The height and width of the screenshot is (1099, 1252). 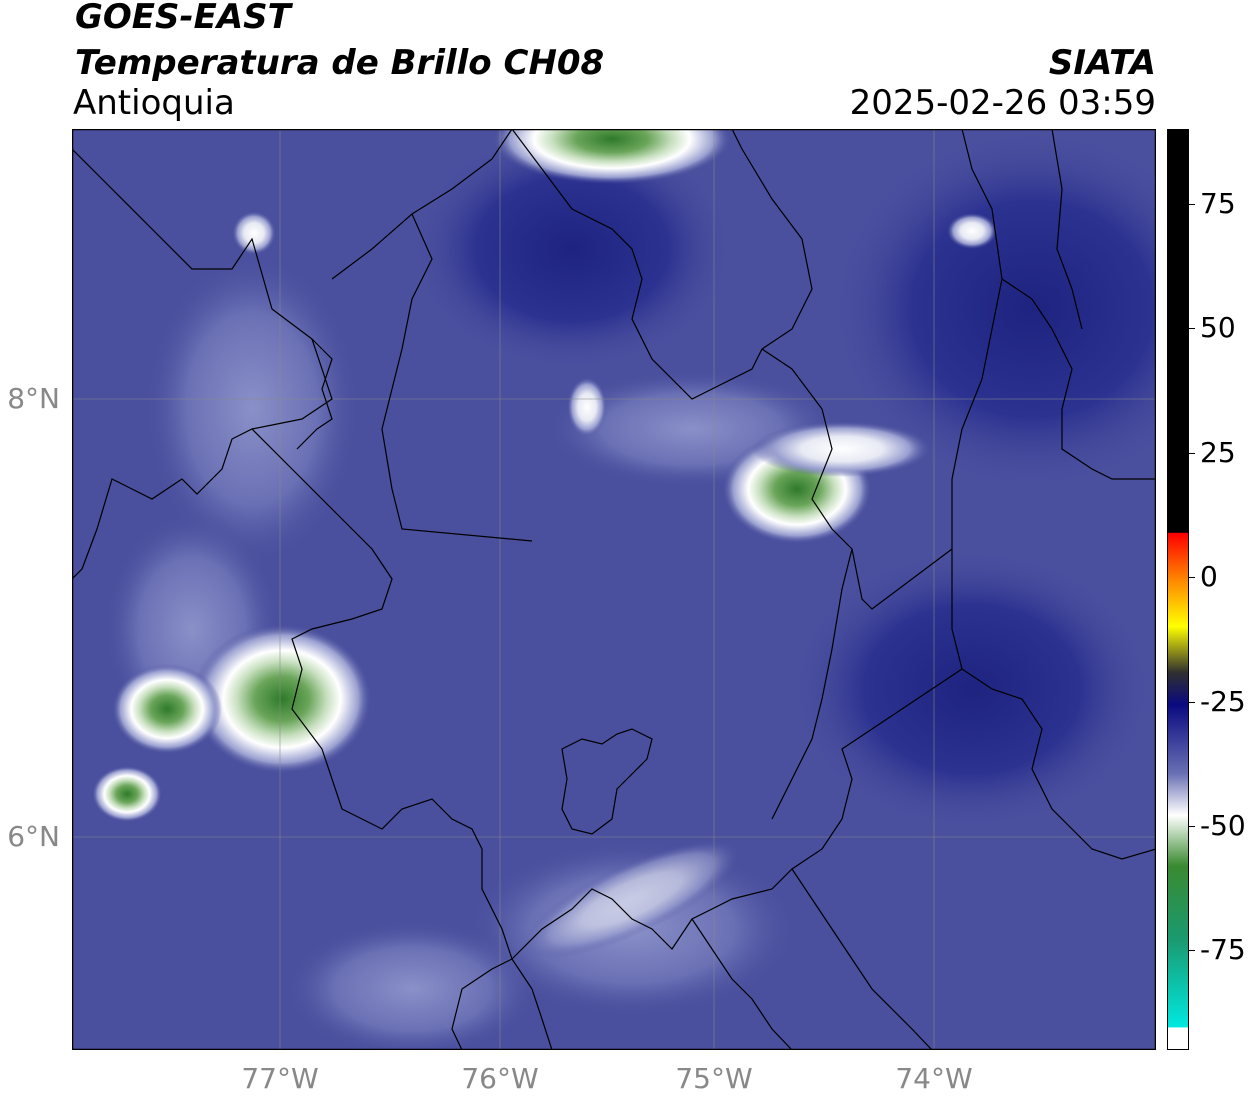 What do you see at coordinates (382, 739) in the screenshot?
I see `dept-border-antioquia-w` at bounding box center [382, 739].